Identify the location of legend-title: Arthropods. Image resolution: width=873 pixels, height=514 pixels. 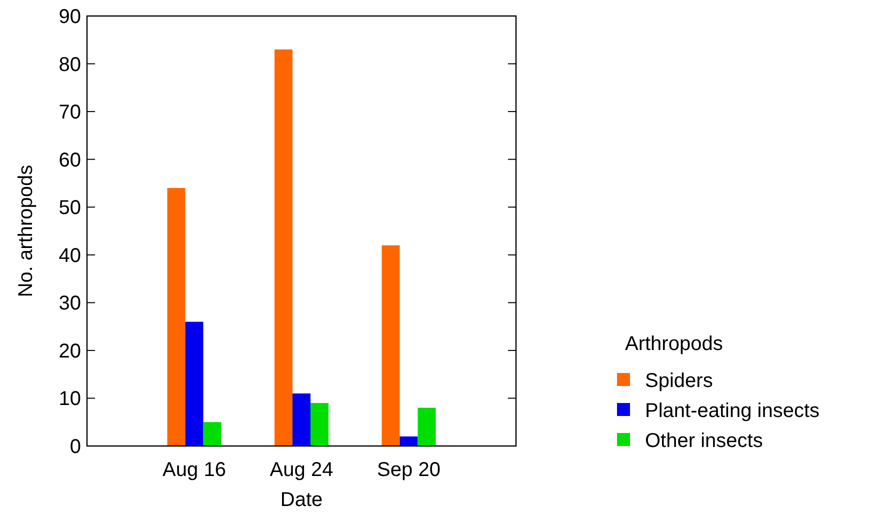
(674, 344).